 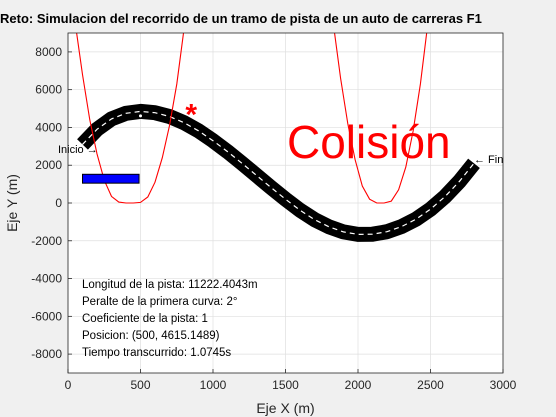 What do you see at coordinates (369, 142) in the screenshot?
I see `annotation-collision: Colisión` at bounding box center [369, 142].